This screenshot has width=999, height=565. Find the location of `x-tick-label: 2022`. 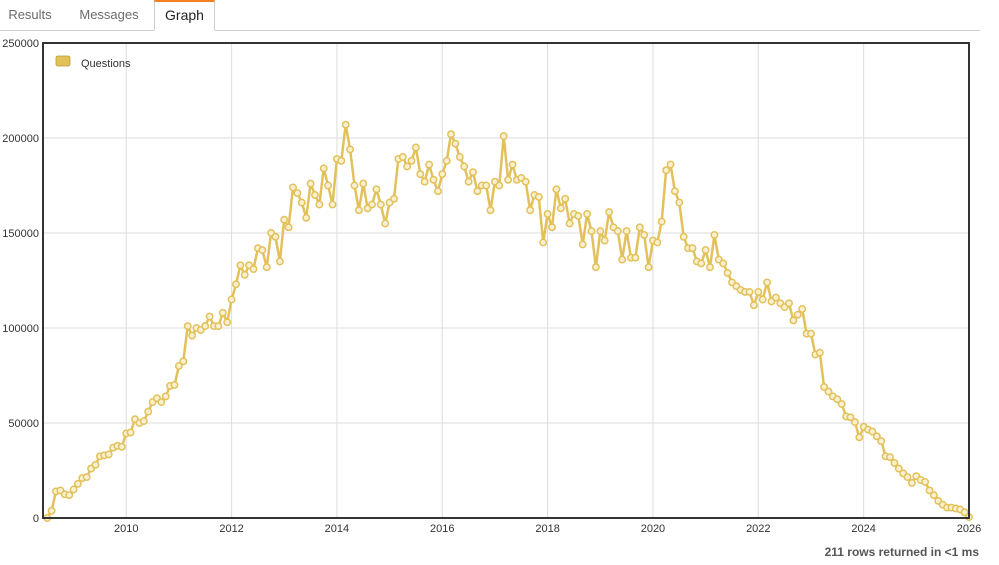

x-tick-label: 2022 is located at coordinates (758, 529).